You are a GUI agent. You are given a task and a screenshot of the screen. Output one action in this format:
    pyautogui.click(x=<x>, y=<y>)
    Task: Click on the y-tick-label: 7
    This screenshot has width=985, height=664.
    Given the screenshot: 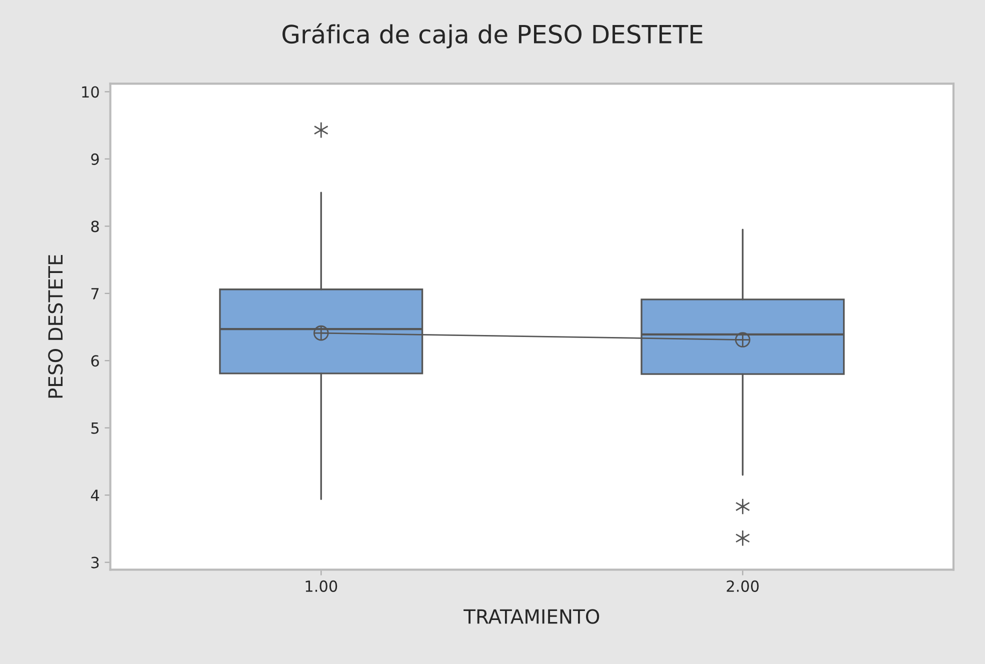 What is the action you would take?
    pyautogui.click(x=95, y=294)
    